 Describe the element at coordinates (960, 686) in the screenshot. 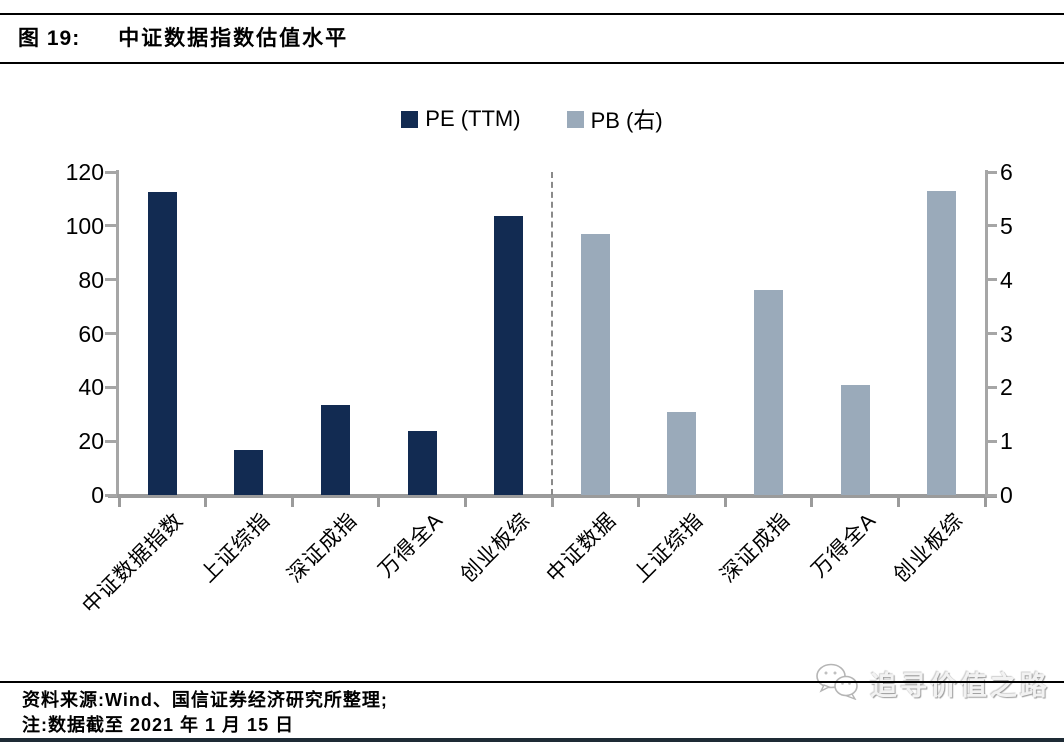

I see `watermark-text: 追寻价值之路` at that location.